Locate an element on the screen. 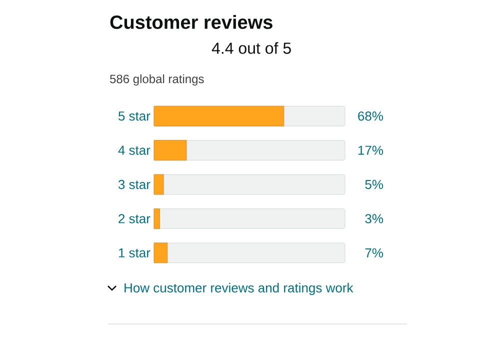  y-tick-label: 4 star is located at coordinates (134, 150).